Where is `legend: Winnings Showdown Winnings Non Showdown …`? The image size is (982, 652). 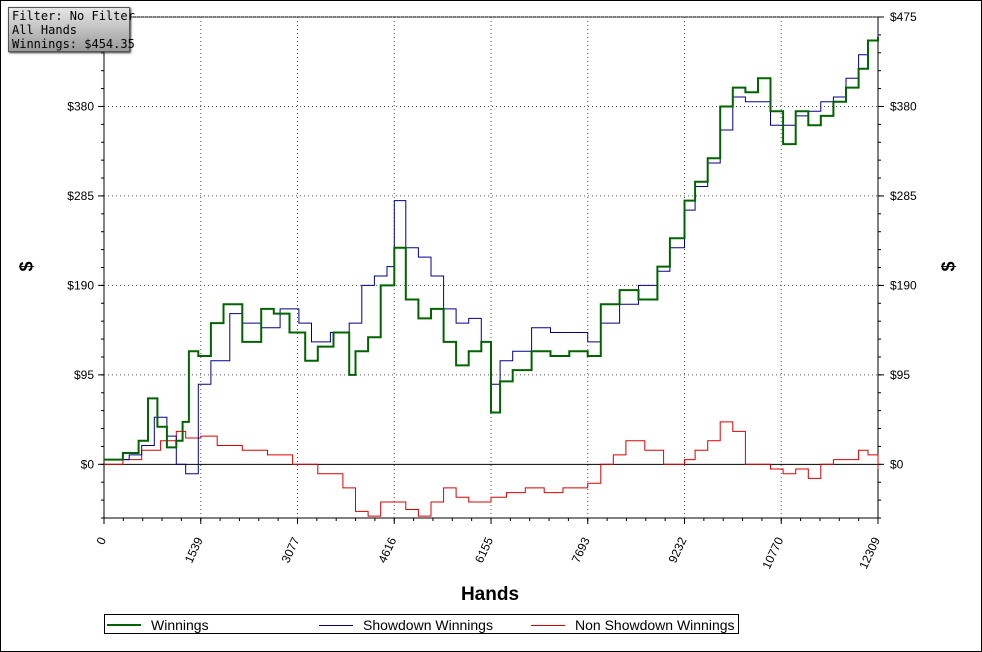
legend: Winnings Showdown Winnings Non Showdown … is located at coordinates (421, 624).